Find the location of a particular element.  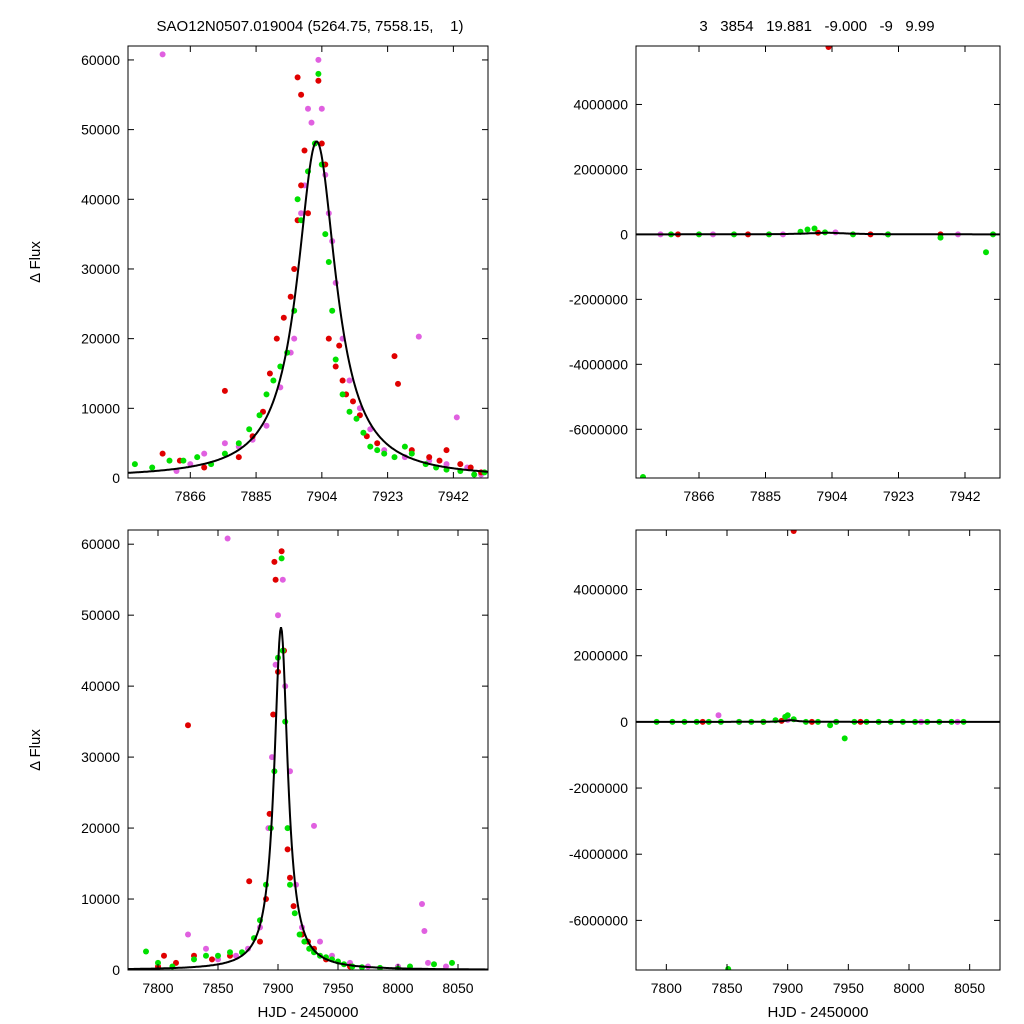

x-tick-label: 7850 is located at coordinates (217, 988).